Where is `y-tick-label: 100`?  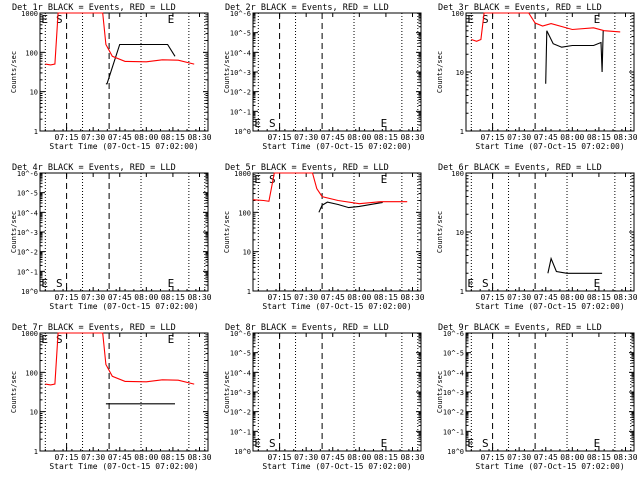
y-tick-label: 100 is located at coordinates (457, 174).